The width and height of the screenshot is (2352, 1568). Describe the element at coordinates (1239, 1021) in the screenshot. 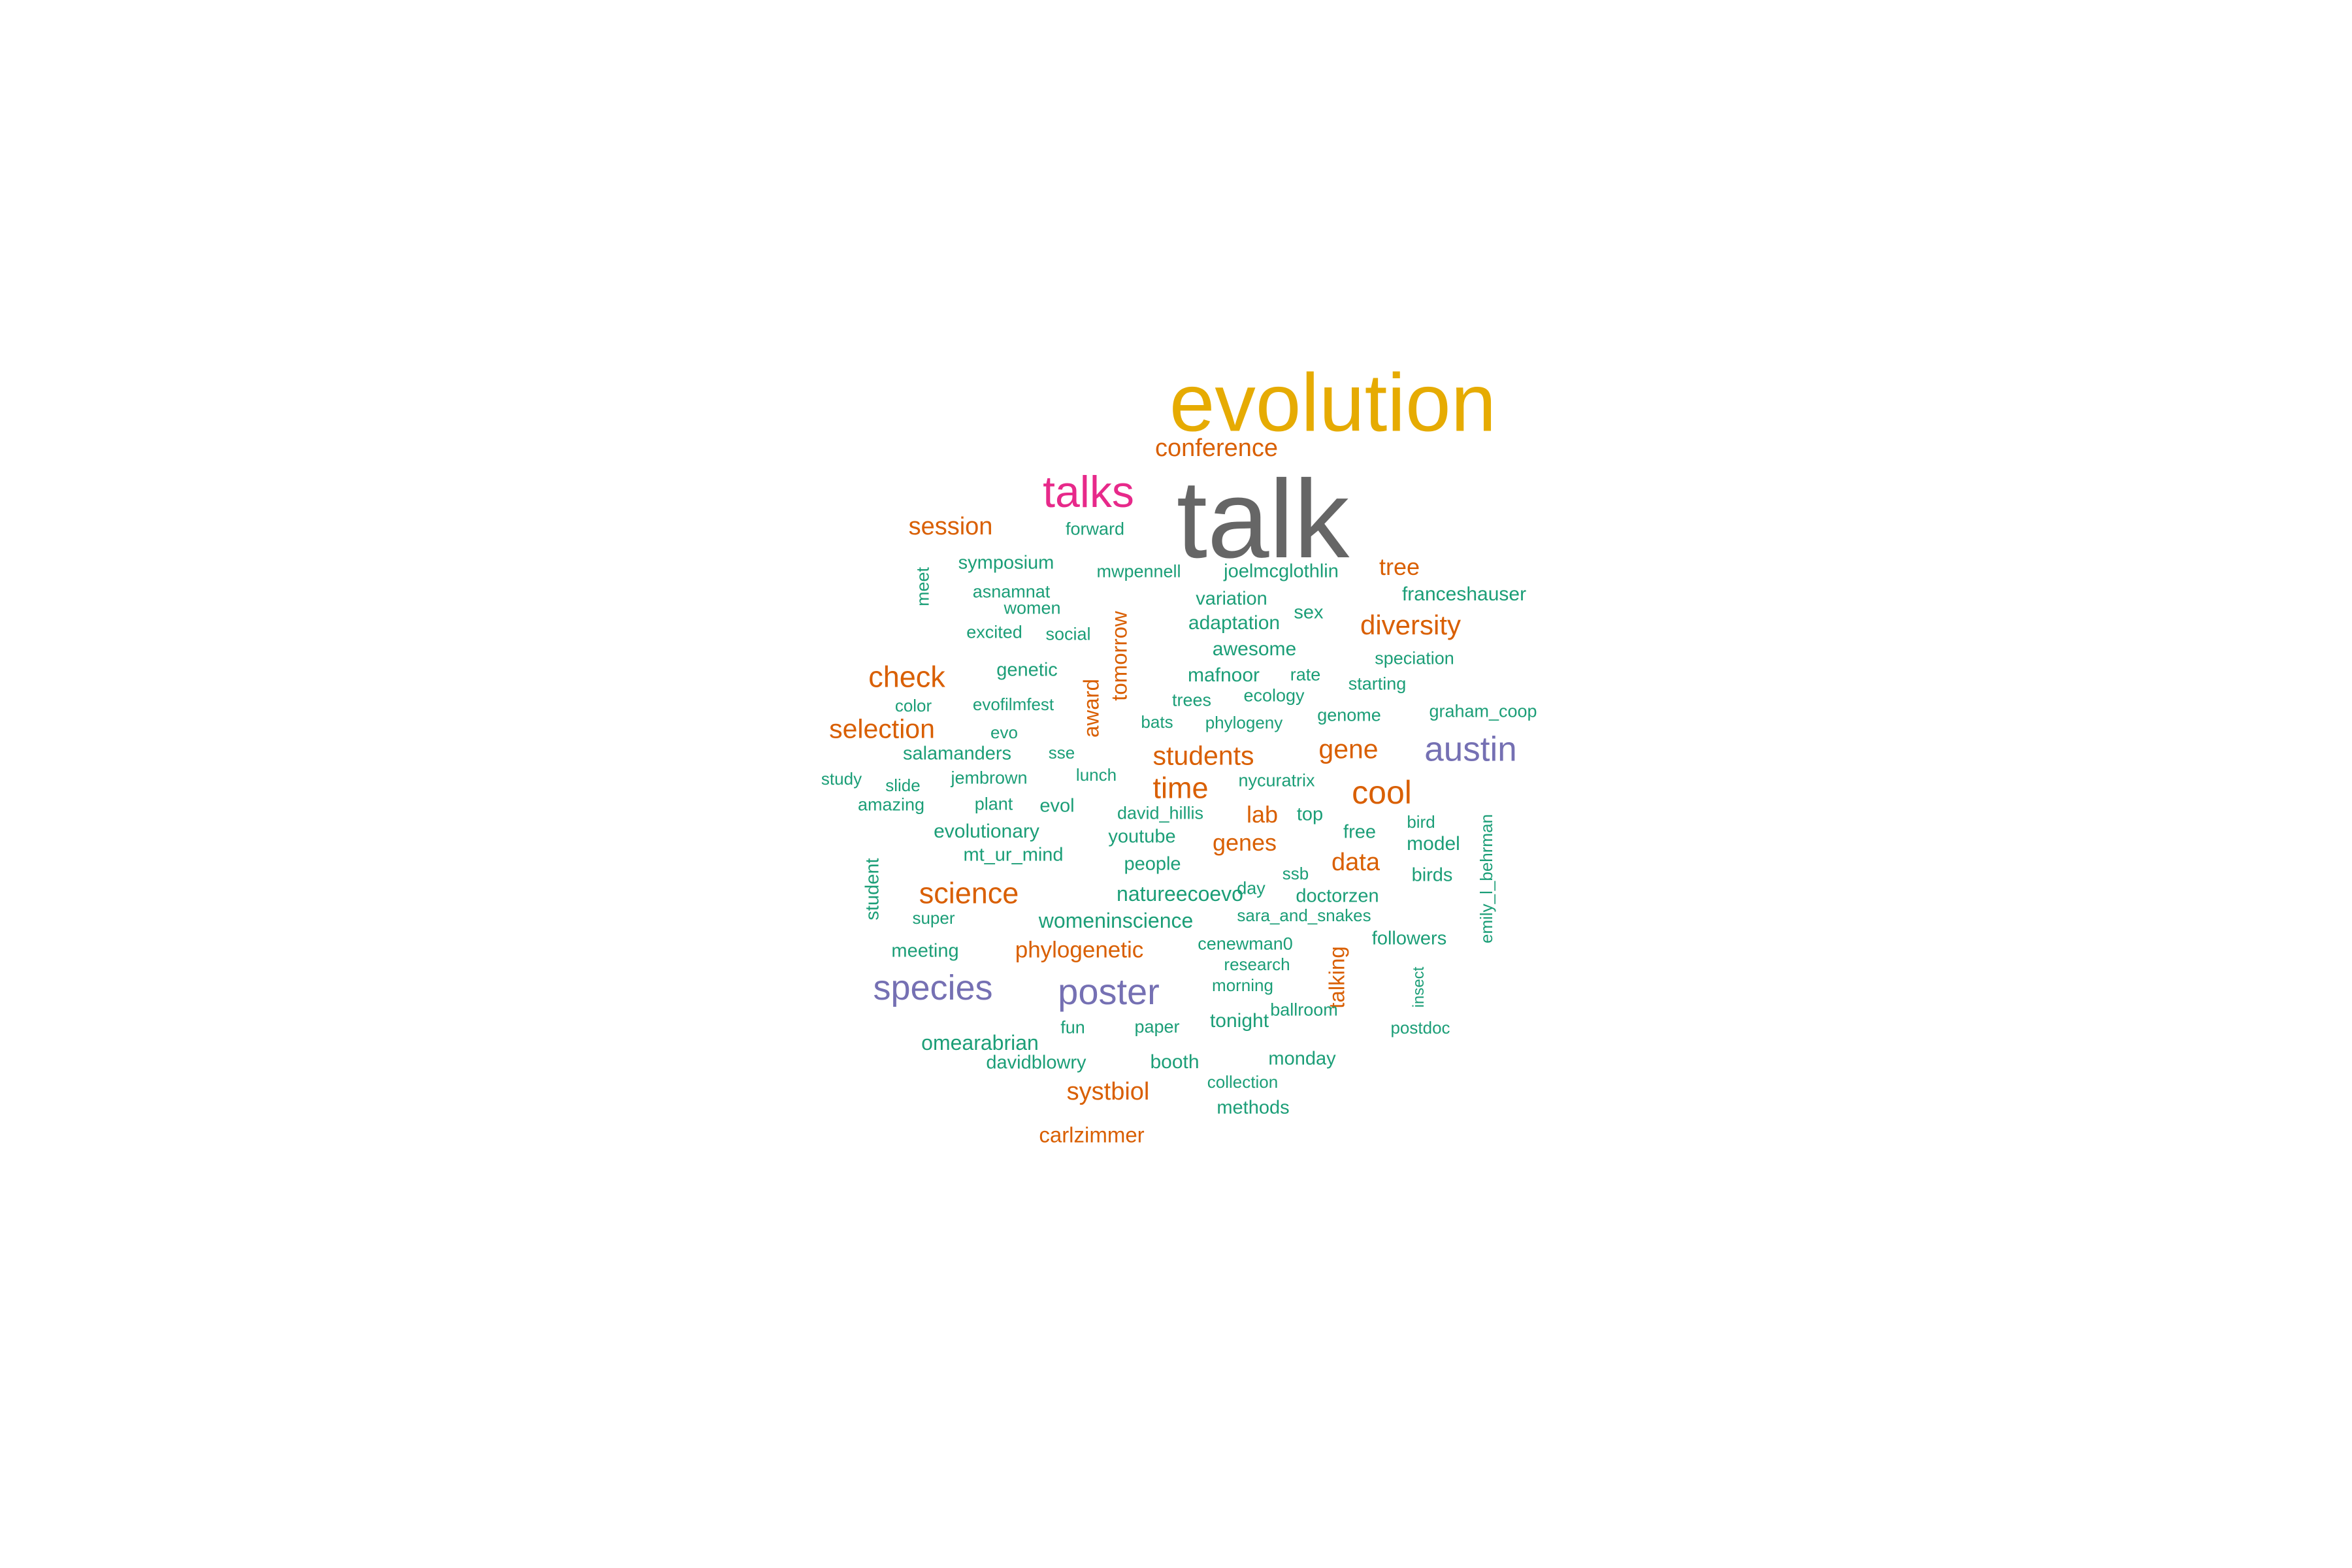

I see `cloud-word: tonight` at that location.